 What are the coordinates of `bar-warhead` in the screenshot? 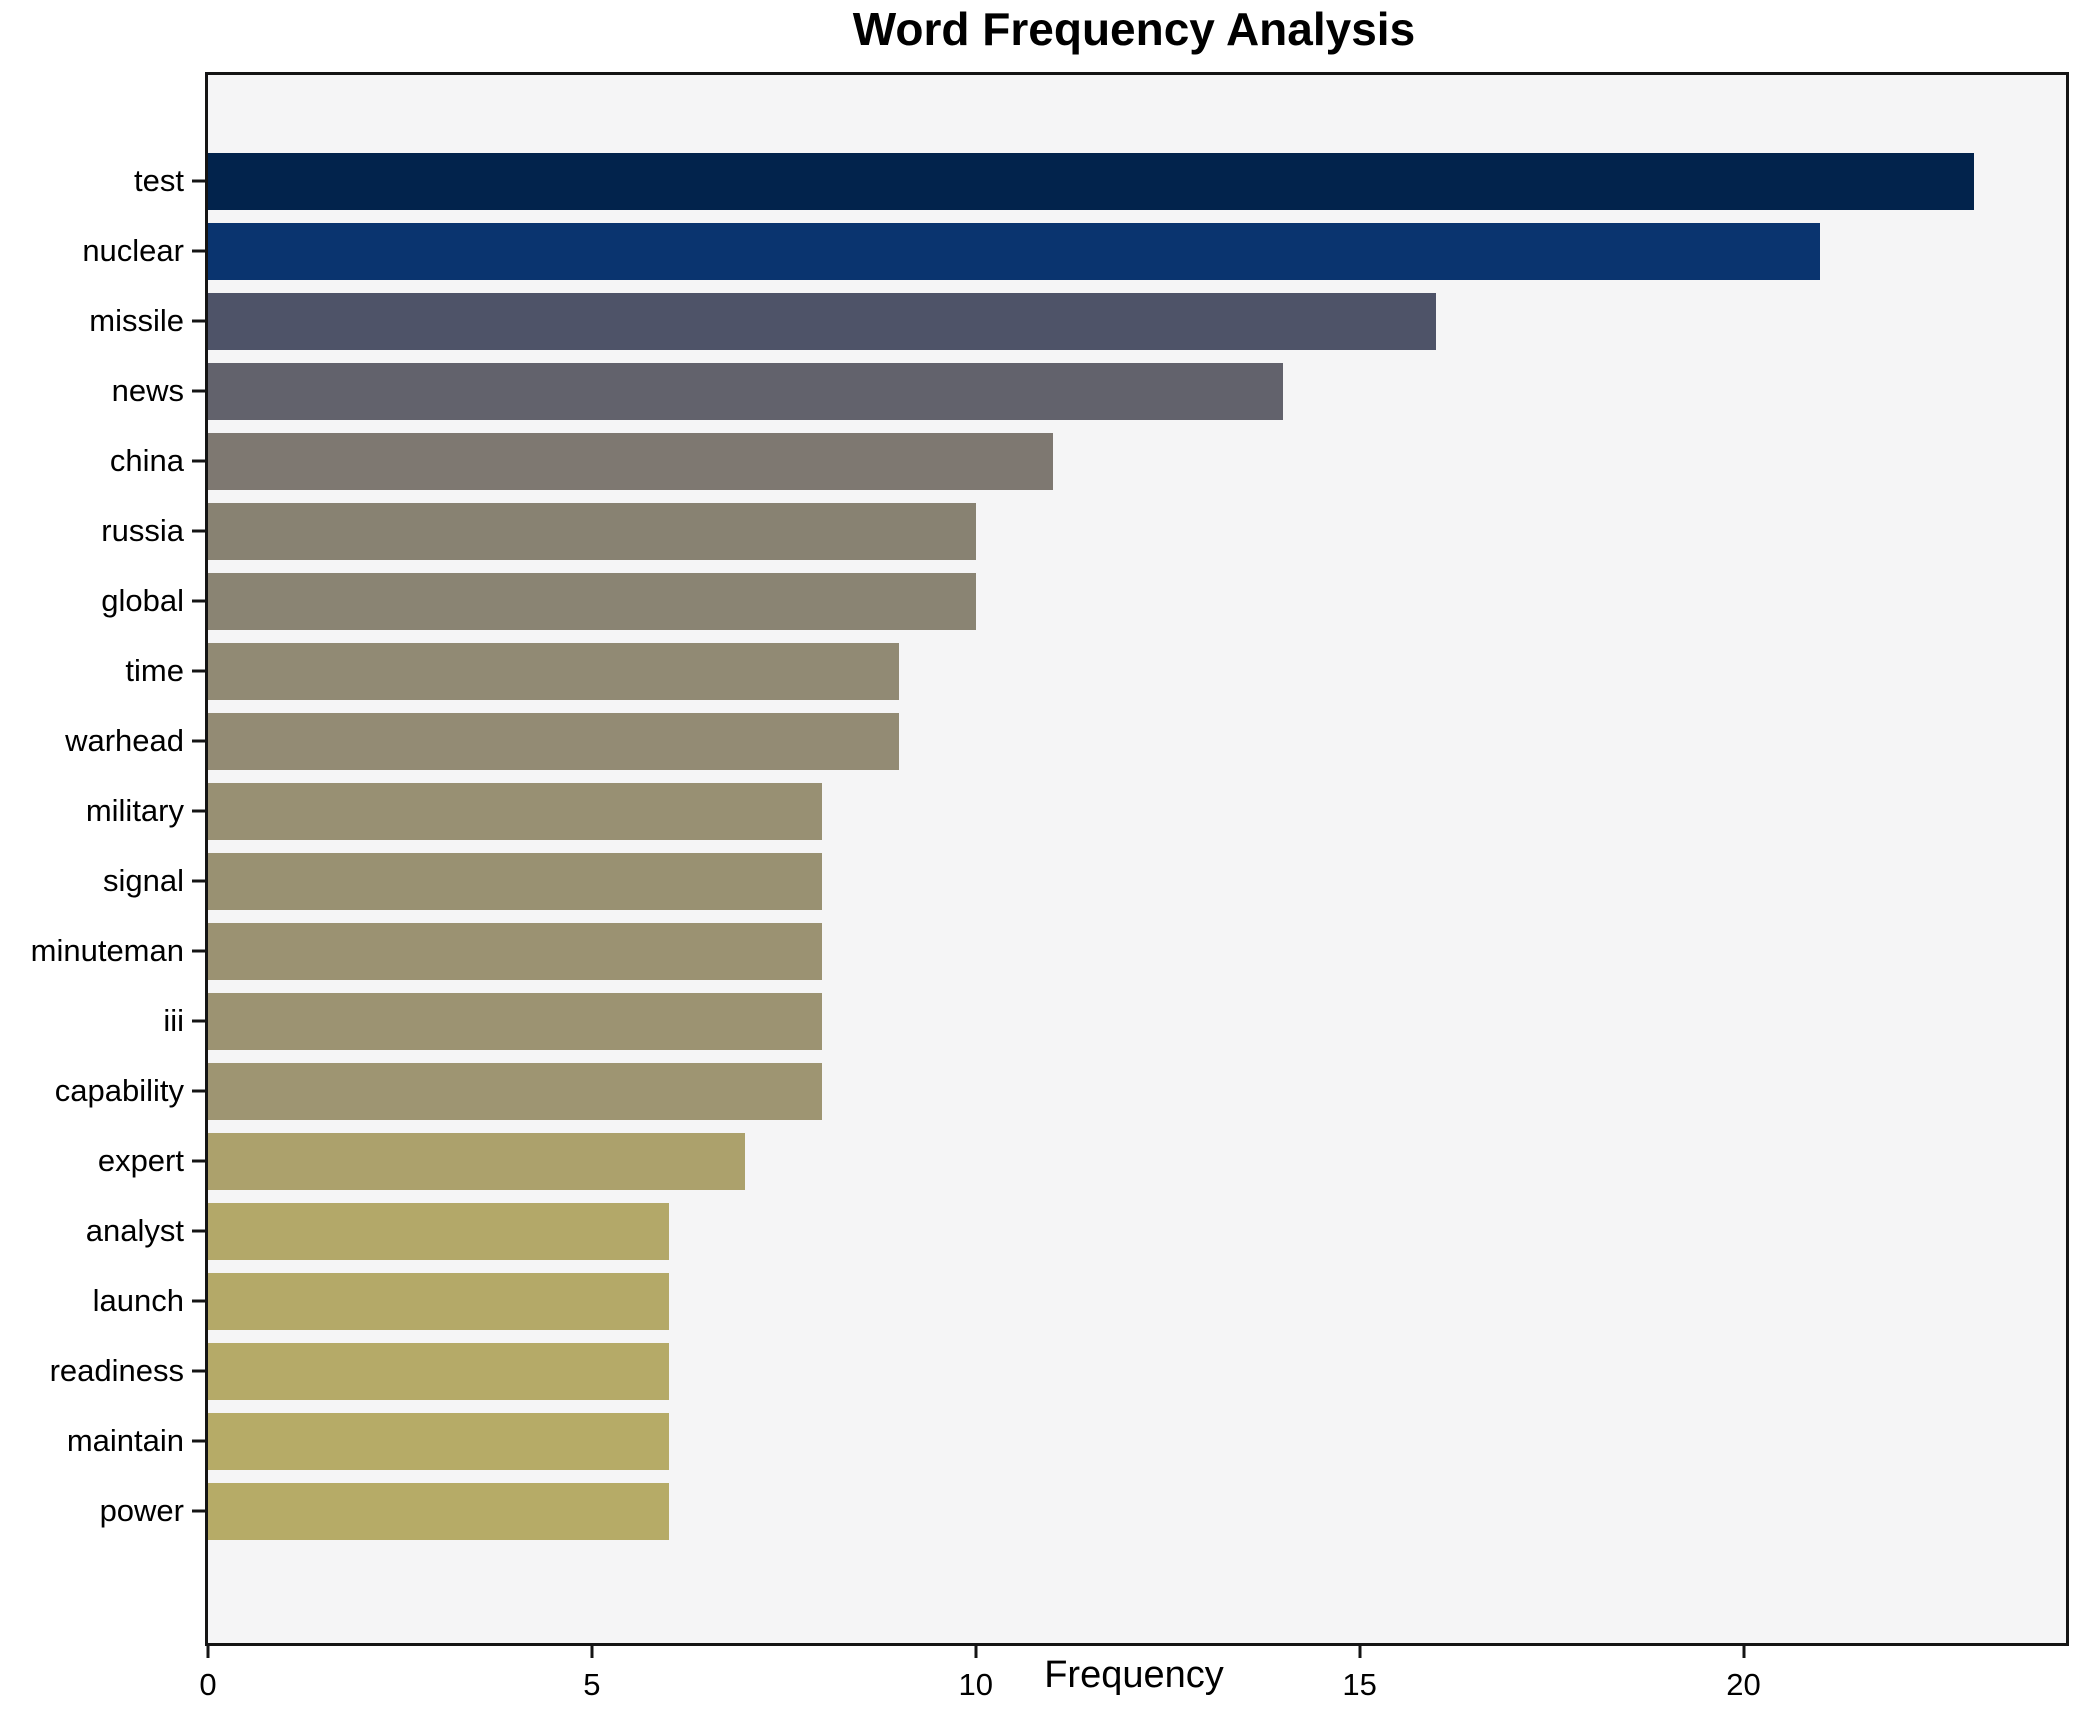 It's located at (553, 741).